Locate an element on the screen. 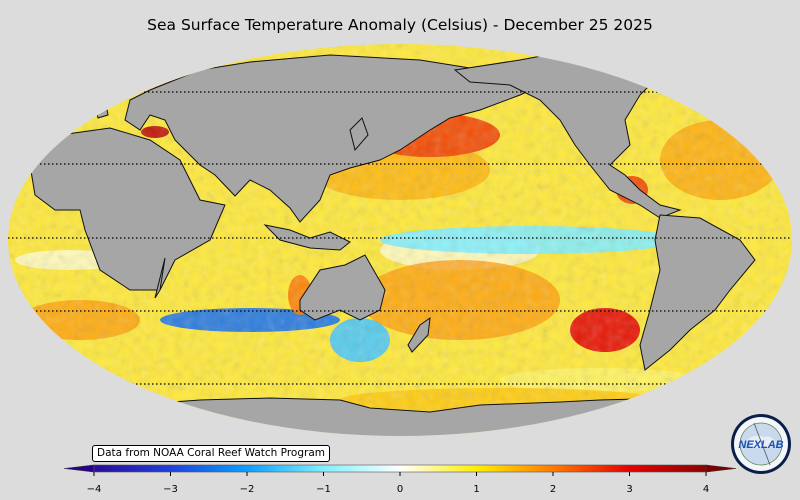 This screenshot has width=800, height=500. colorbar-under-extension is located at coordinates (79, 468).